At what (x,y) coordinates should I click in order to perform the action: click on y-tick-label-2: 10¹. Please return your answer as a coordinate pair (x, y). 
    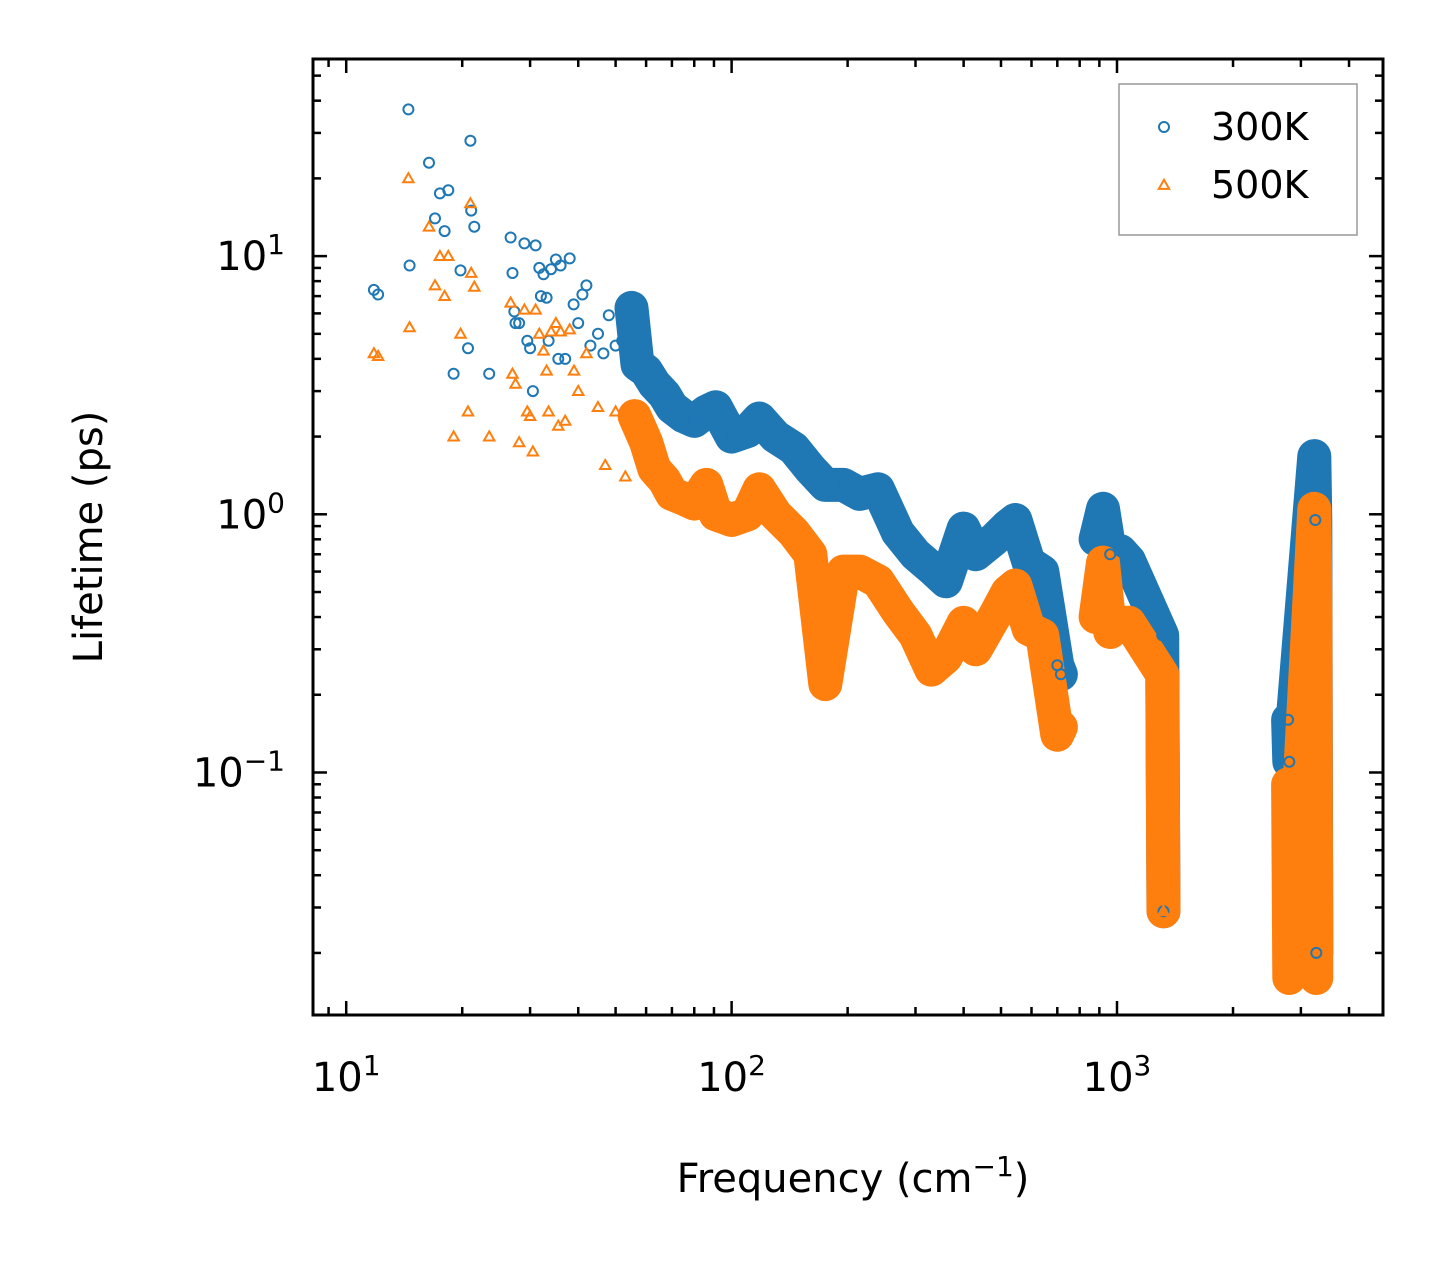
    Looking at the image, I should click on (250, 254).